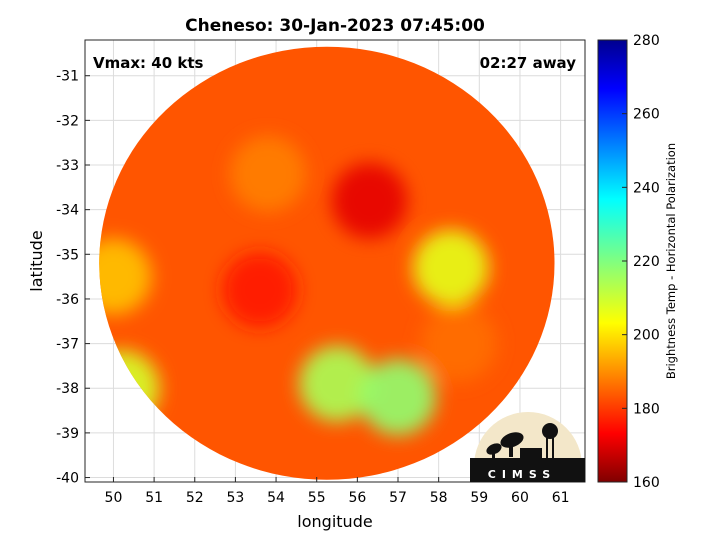 This screenshot has width=720, height=540. I want to click on logo-text: CIMSS, so click(522, 474).